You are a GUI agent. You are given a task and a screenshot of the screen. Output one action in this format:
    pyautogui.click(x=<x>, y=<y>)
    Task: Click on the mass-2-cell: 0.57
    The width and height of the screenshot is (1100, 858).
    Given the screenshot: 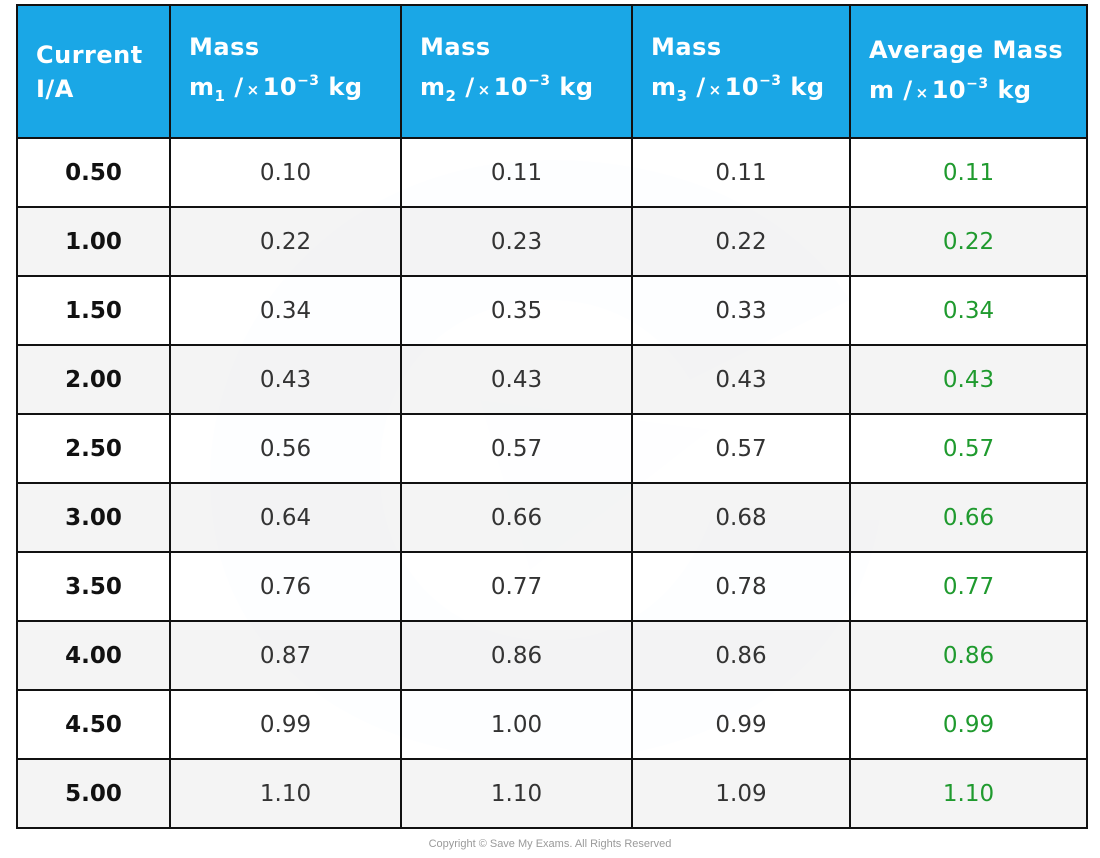 What is the action you would take?
    pyautogui.click(x=516, y=448)
    